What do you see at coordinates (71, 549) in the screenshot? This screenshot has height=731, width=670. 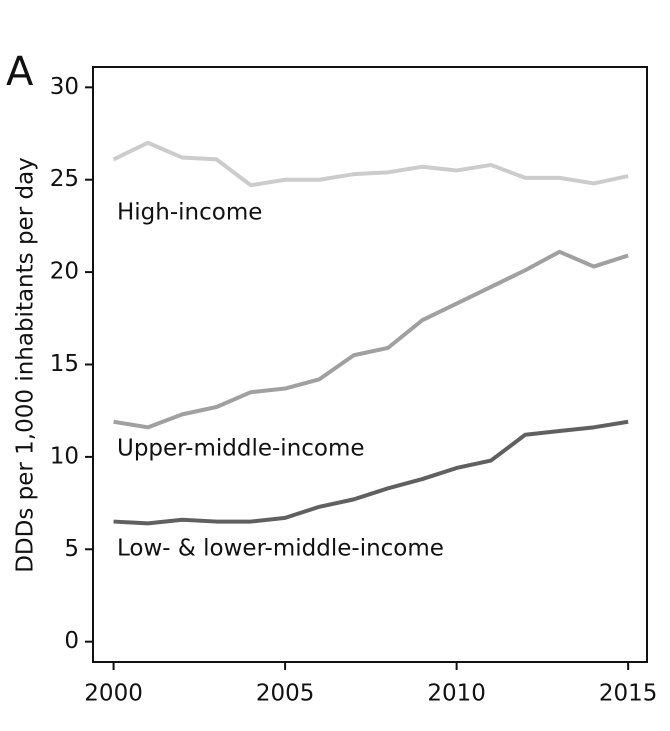 I see `y-tick-label: 5` at bounding box center [71, 549].